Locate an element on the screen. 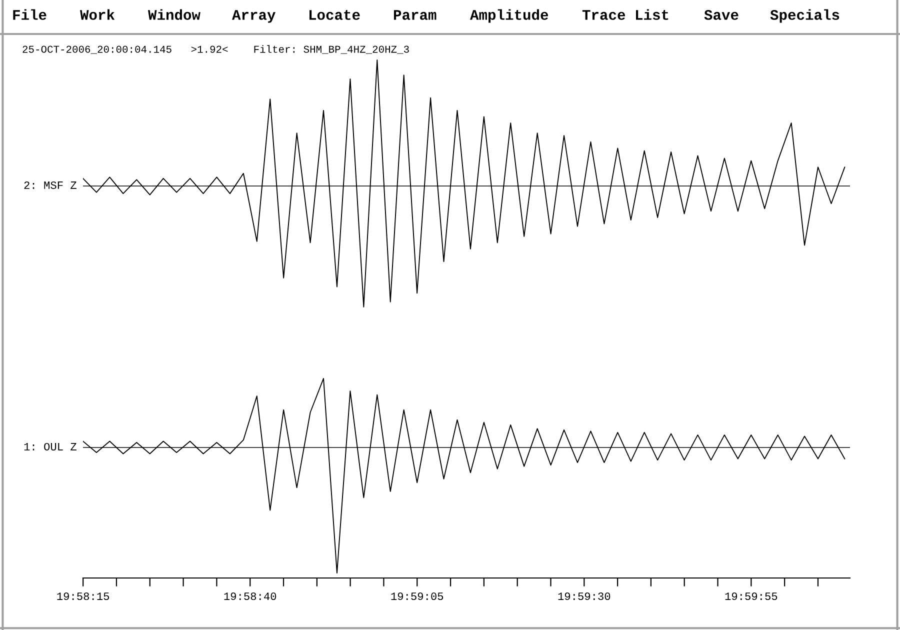  x-tick-label: 19:59:55 is located at coordinates (751, 596).